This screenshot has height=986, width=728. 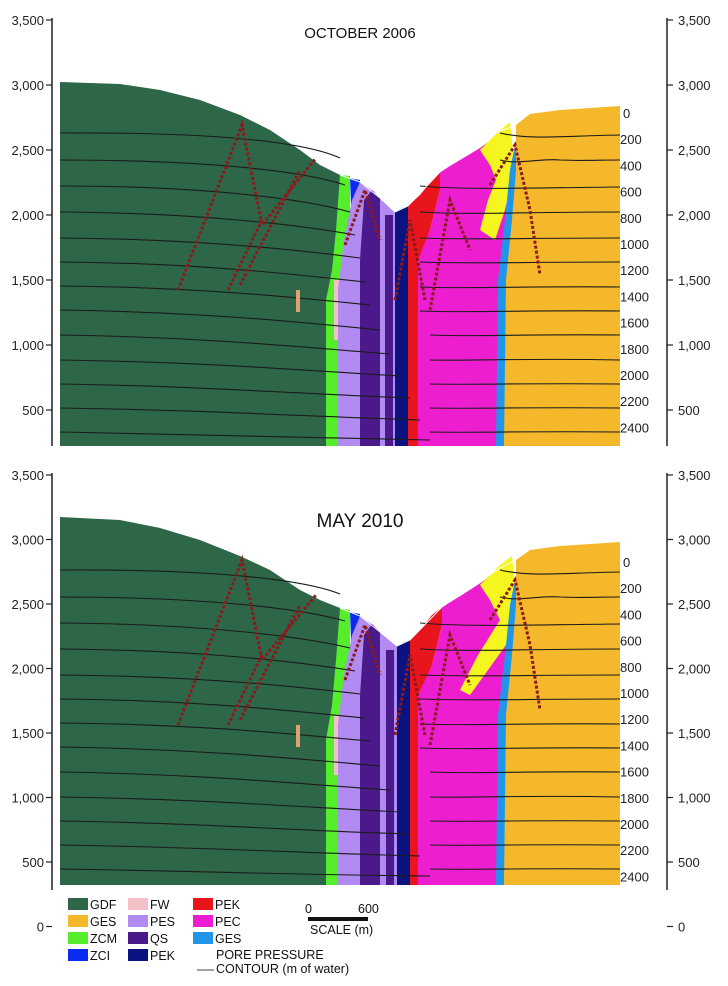 I want to click on legend: GDF GES ZCM ZCI FW PES QS PEK PEK PEC GES, so click(x=154, y=930).